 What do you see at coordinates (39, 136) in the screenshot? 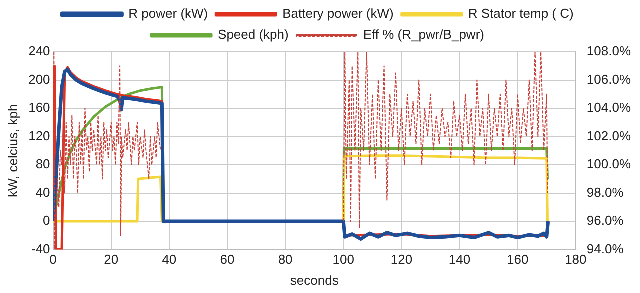
I see `y-tick-label: 120` at bounding box center [39, 136].